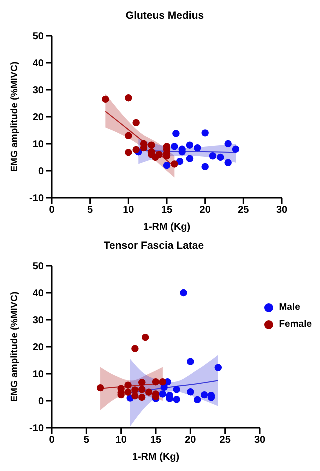 The image size is (320, 471). What do you see at coordinates (289, 307) in the screenshot?
I see `legend-label: Male` at bounding box center [289, 307].